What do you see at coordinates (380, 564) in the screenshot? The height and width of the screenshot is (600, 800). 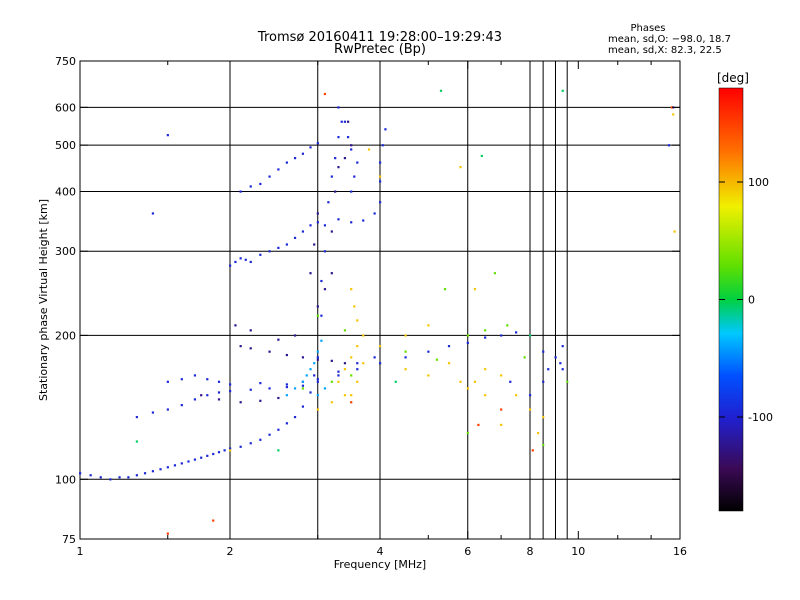 I see `x-axis-label: Frequency [MHz]` at bounding box center [380, 564].